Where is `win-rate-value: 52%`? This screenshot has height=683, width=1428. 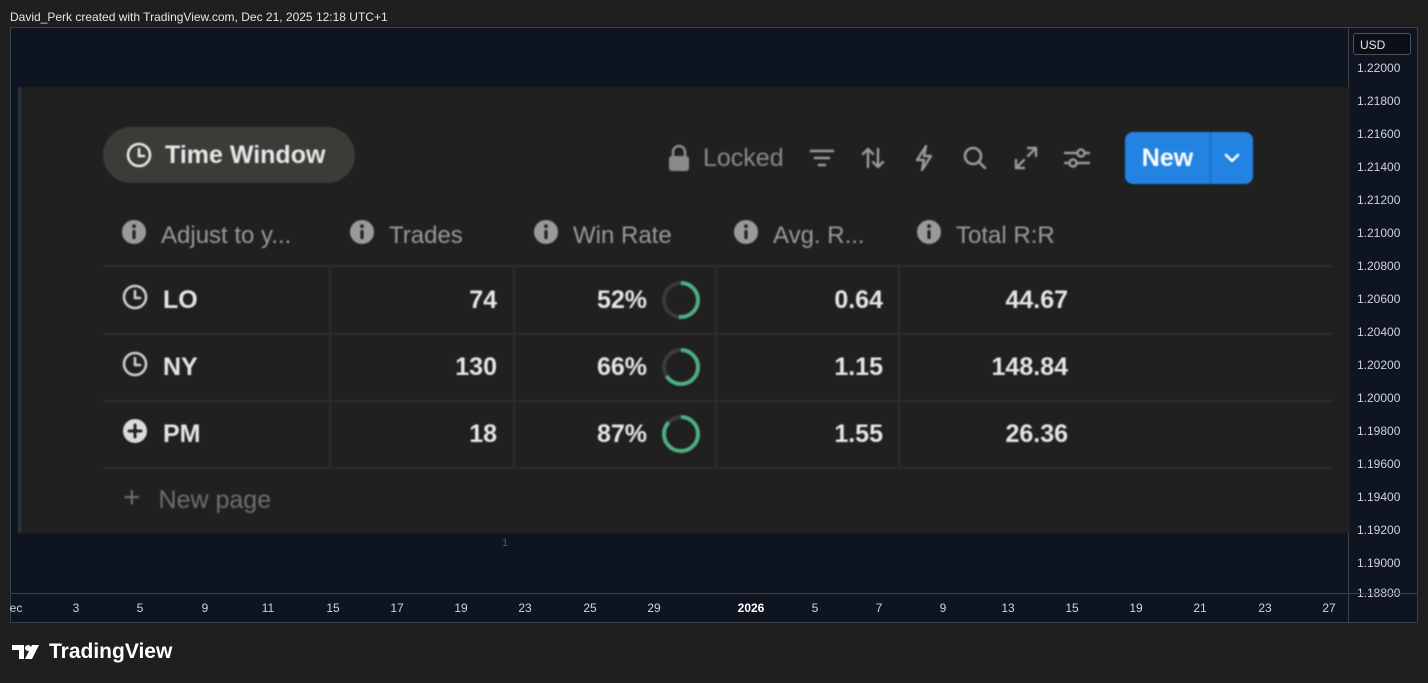 win-rate-value: 52% is located at coordinates (621, 299).